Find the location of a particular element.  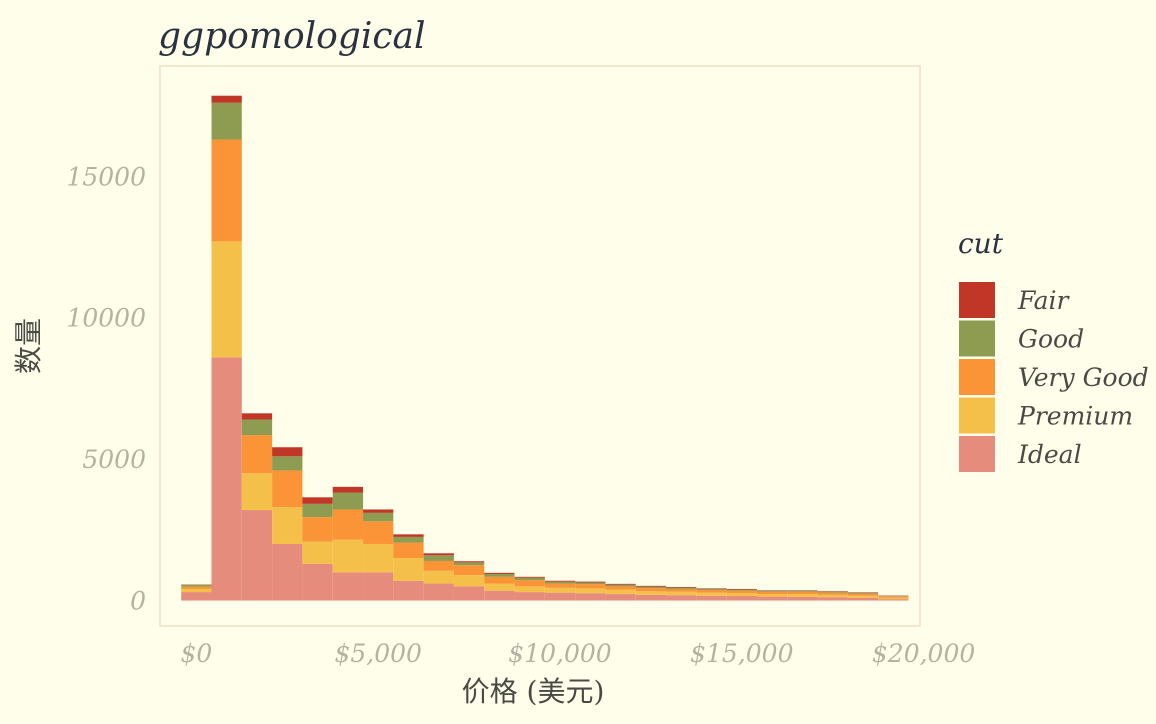

y-tick-label: 10000 is located at coordinates (106, 318).